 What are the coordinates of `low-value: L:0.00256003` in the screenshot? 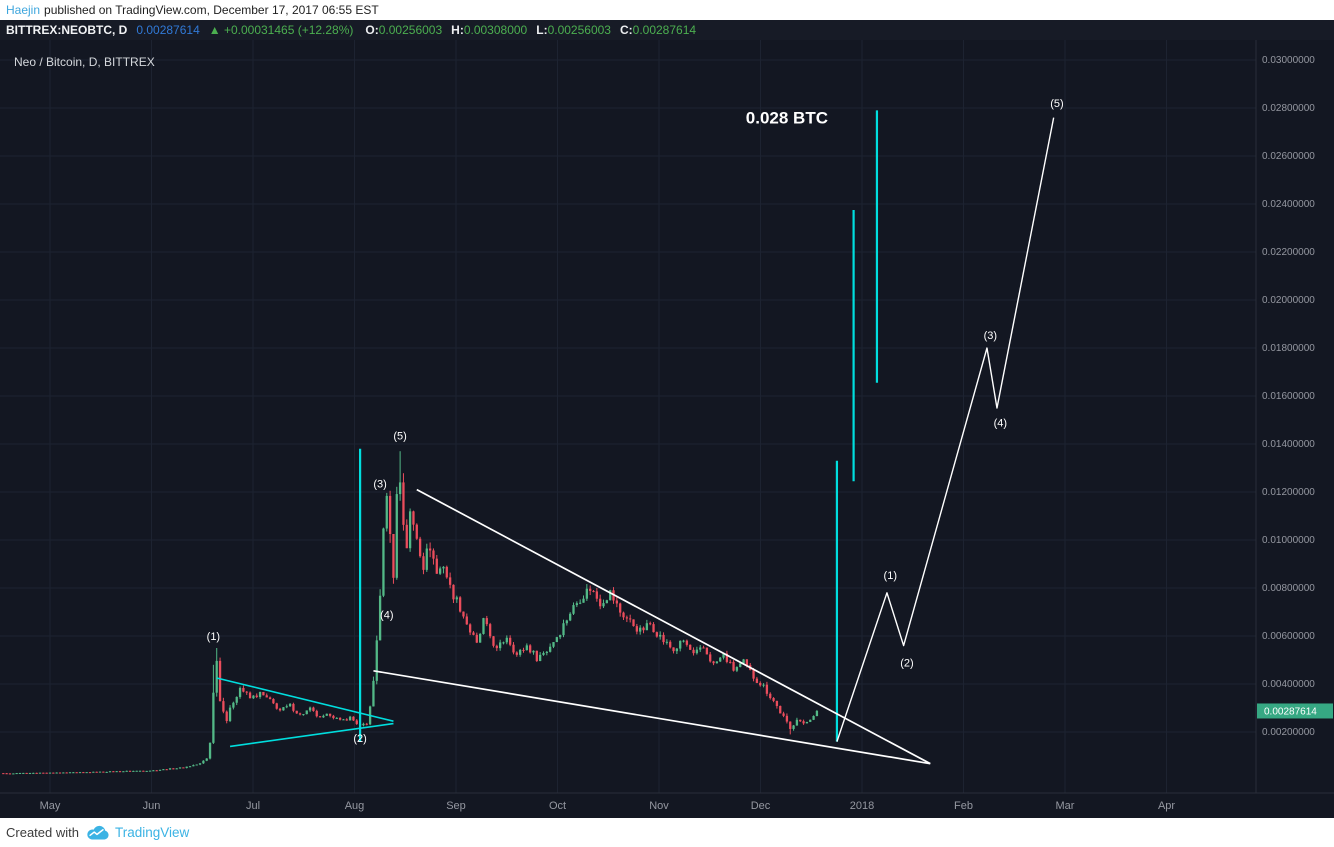 It's located at (573, 30).